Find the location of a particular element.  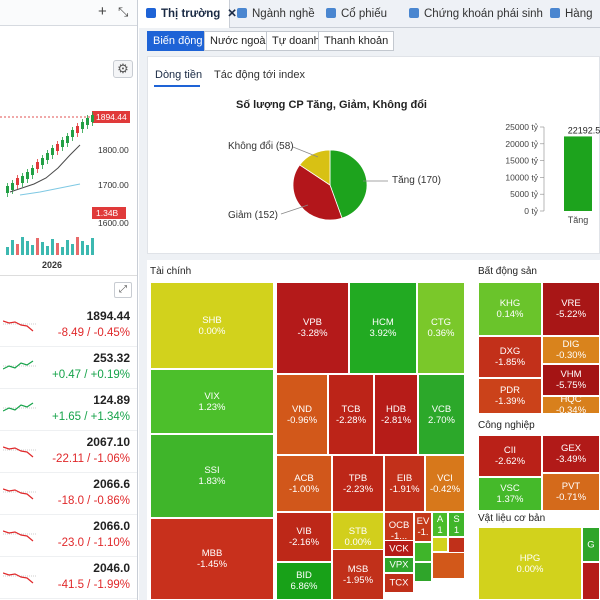

heatmap-cell: VIB -2.16% is located at coordinates (304, 537).